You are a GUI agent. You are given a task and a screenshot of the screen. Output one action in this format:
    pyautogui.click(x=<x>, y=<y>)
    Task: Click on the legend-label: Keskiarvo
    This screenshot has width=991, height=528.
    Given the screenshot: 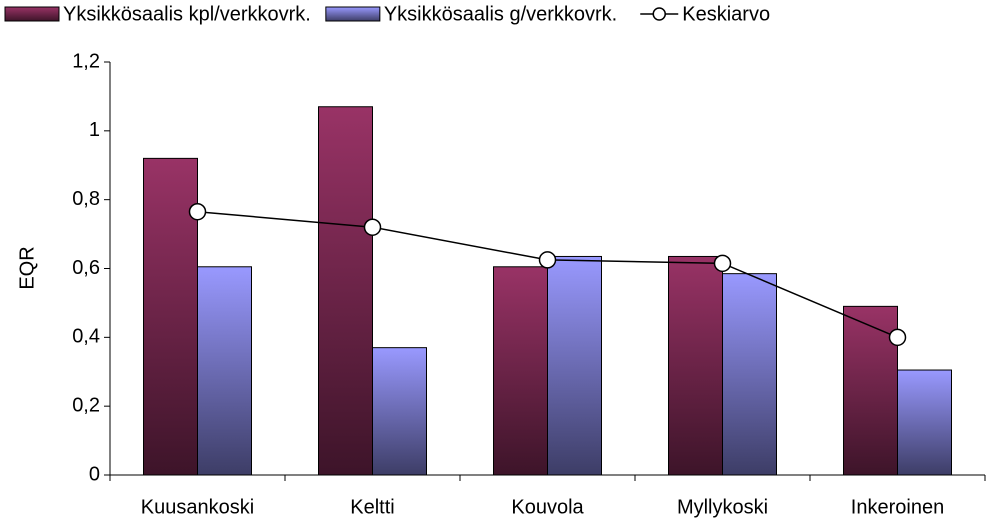 What is the action you would take?
    pyautogui.click(x=726, y=14)
    